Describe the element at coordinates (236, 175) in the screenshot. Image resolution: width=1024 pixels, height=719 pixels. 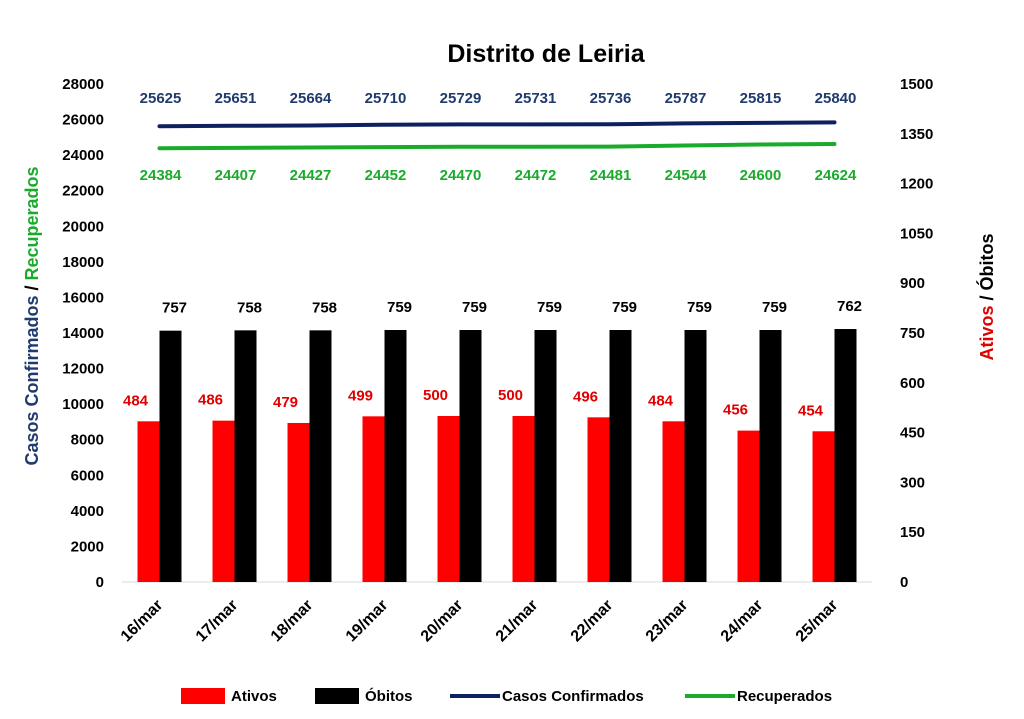
I see `data-label: 24407` at that location.